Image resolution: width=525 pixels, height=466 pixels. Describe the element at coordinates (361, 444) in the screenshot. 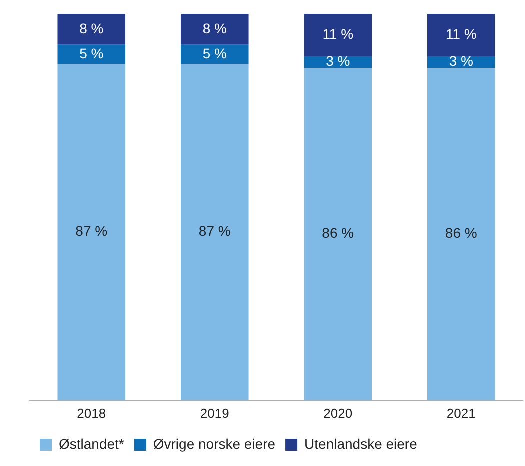

I see `legend-label: Utenlandske eiere` at that location.